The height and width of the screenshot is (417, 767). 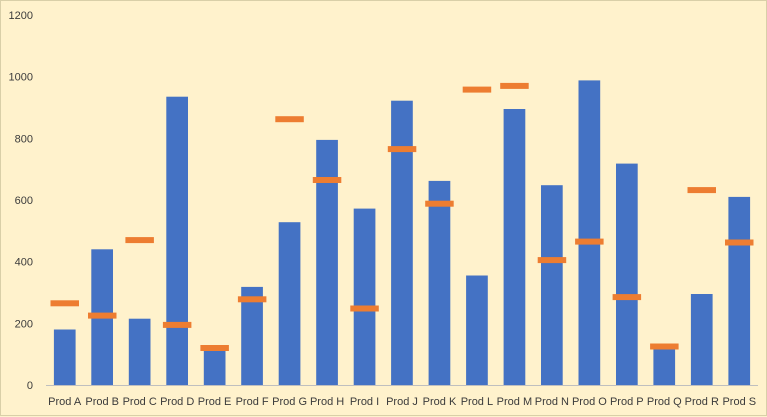 What do you see at coordinates (514, 402) in the screenshot?
I see `x-tick-label: Prod M` at bounding box center [514, 402].